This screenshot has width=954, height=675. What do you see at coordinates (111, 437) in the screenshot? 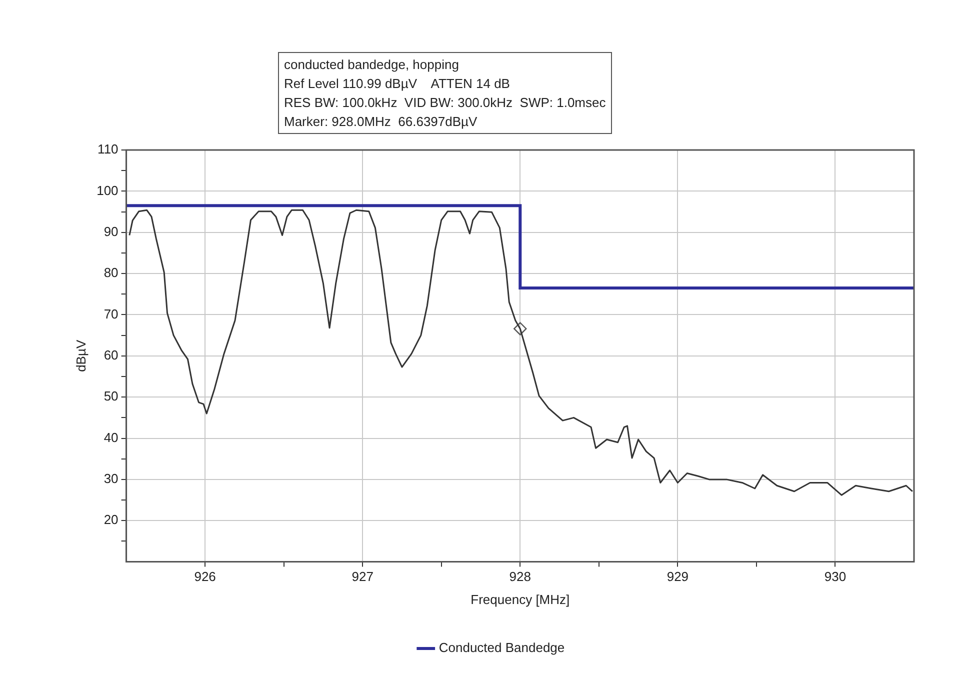
I see `y-tick-label: 40` at bounding box center [111, 437].